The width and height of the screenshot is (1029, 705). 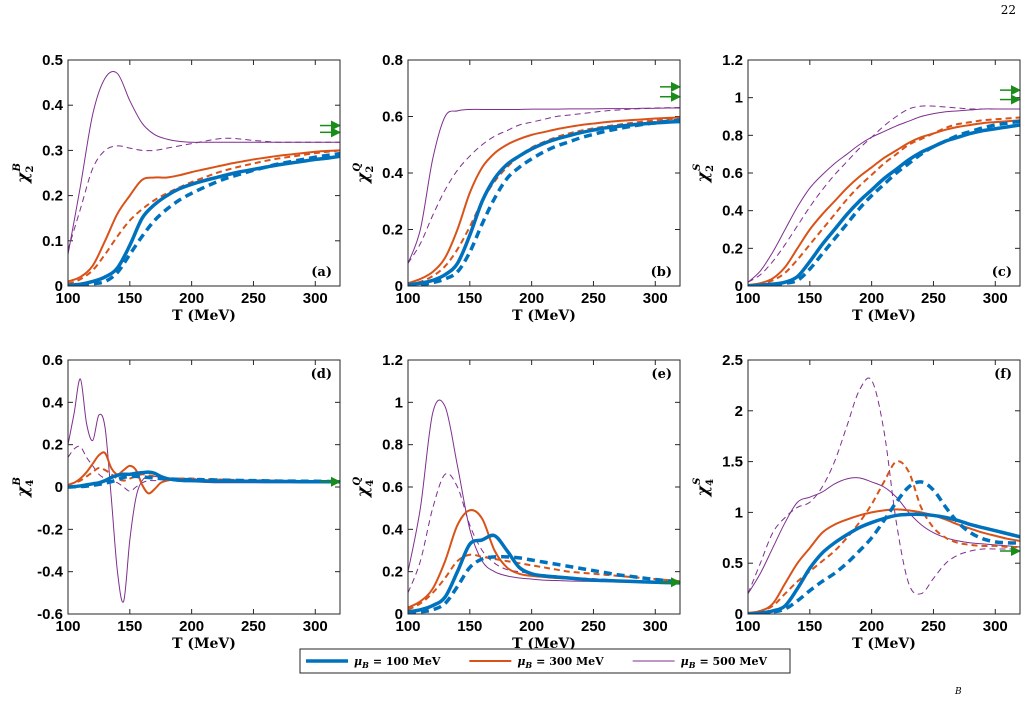 I want to click on panel-label: (b), so click(x=661, y=272).